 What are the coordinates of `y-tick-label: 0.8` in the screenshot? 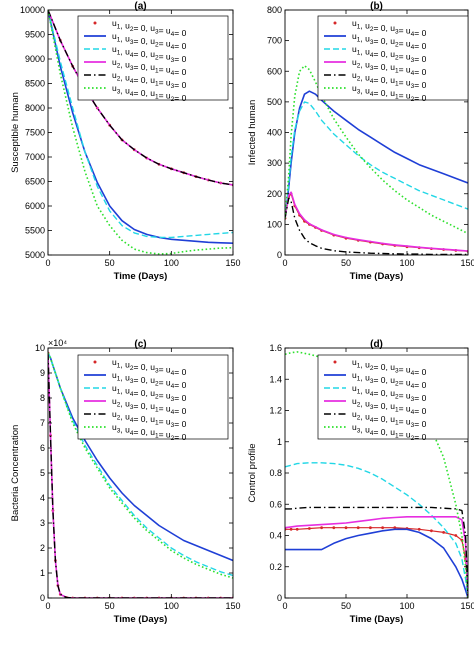 It's located at (275, 473).